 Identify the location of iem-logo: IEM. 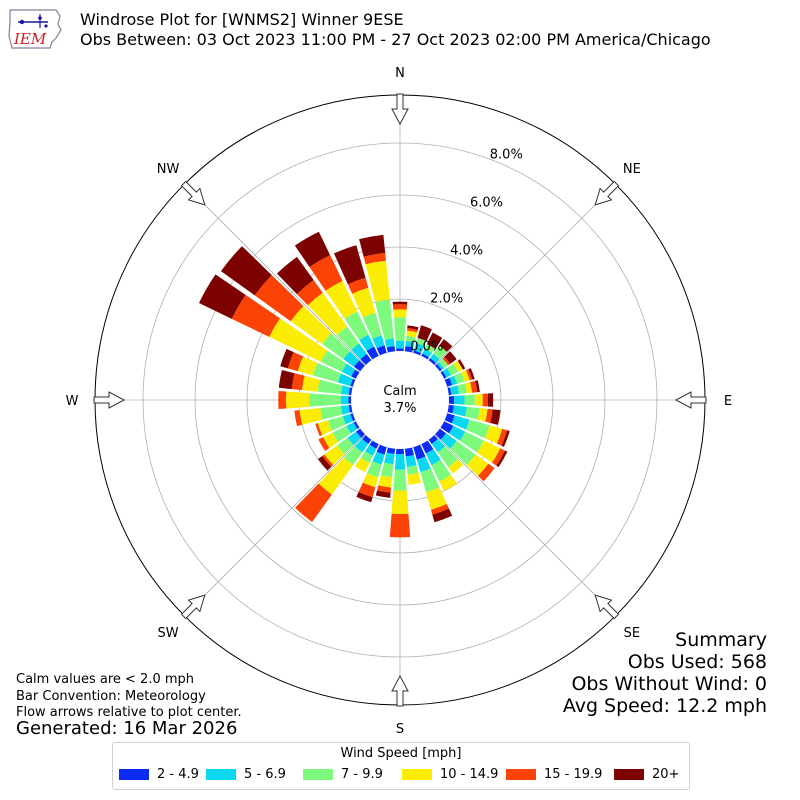
(36, 30).